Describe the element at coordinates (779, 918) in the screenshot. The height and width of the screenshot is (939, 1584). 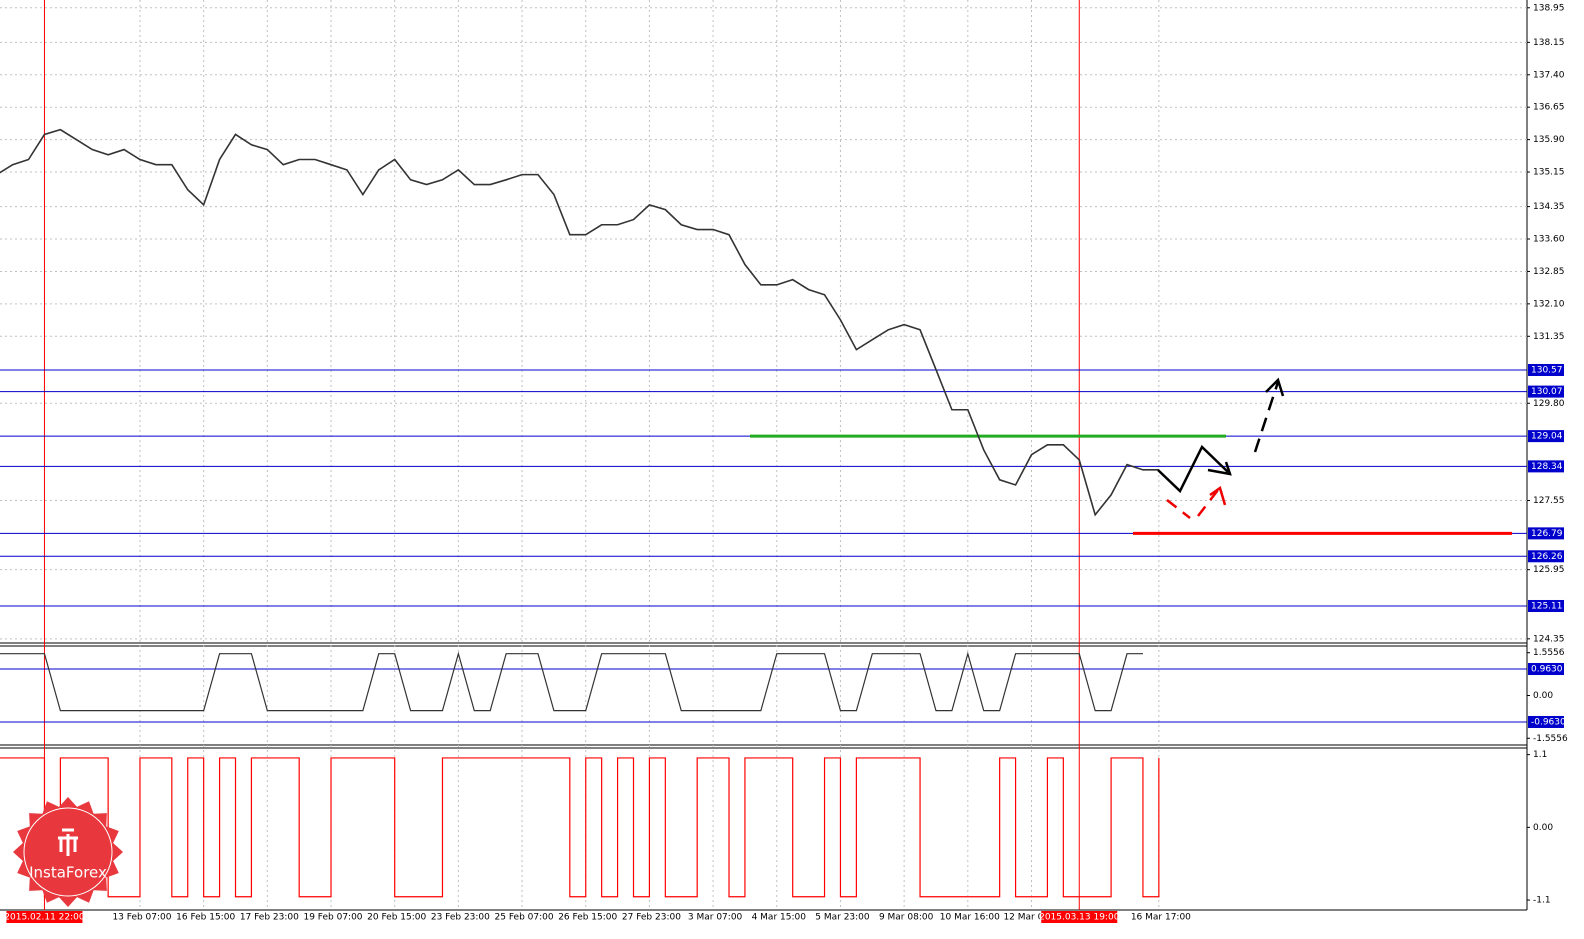
I see `x-tick-label: 4 Mar 15:00` at that location.